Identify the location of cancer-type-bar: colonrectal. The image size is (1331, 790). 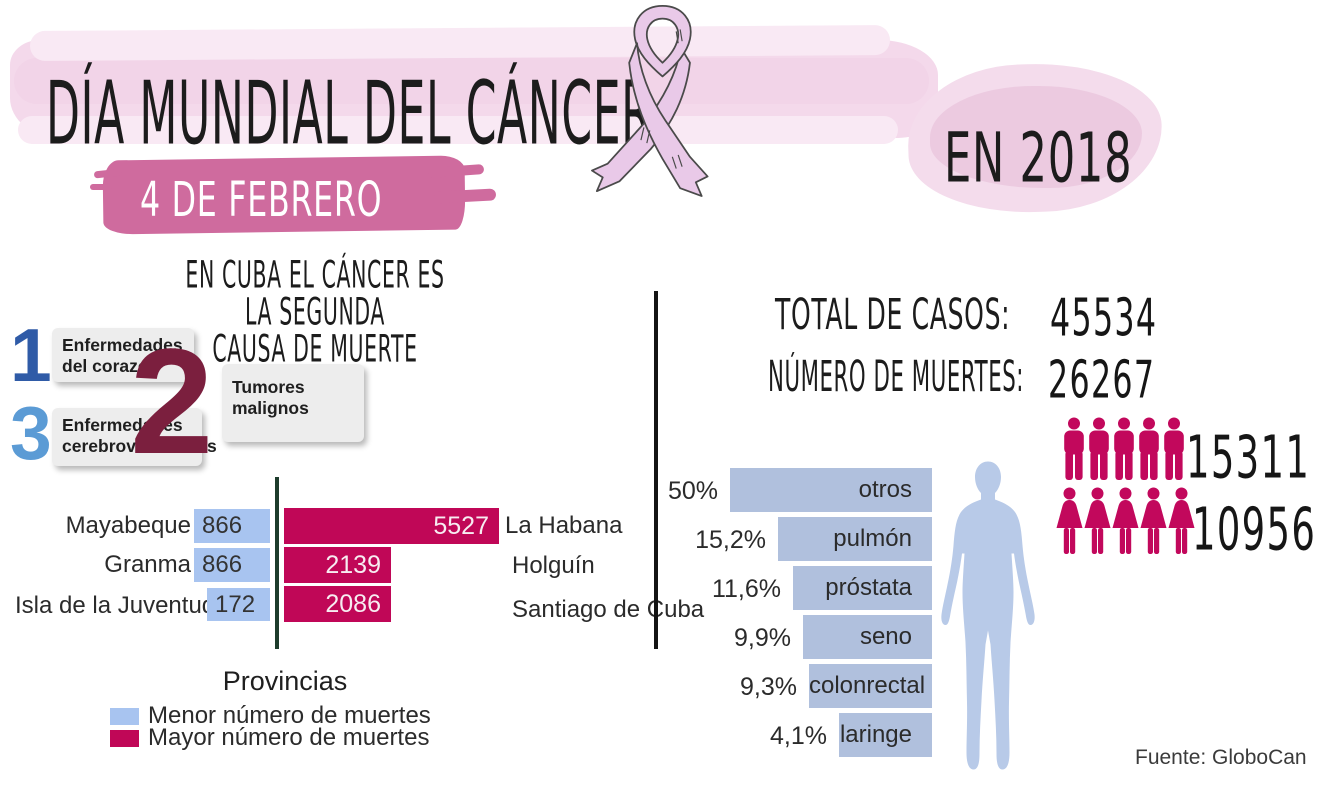
(870, 686).